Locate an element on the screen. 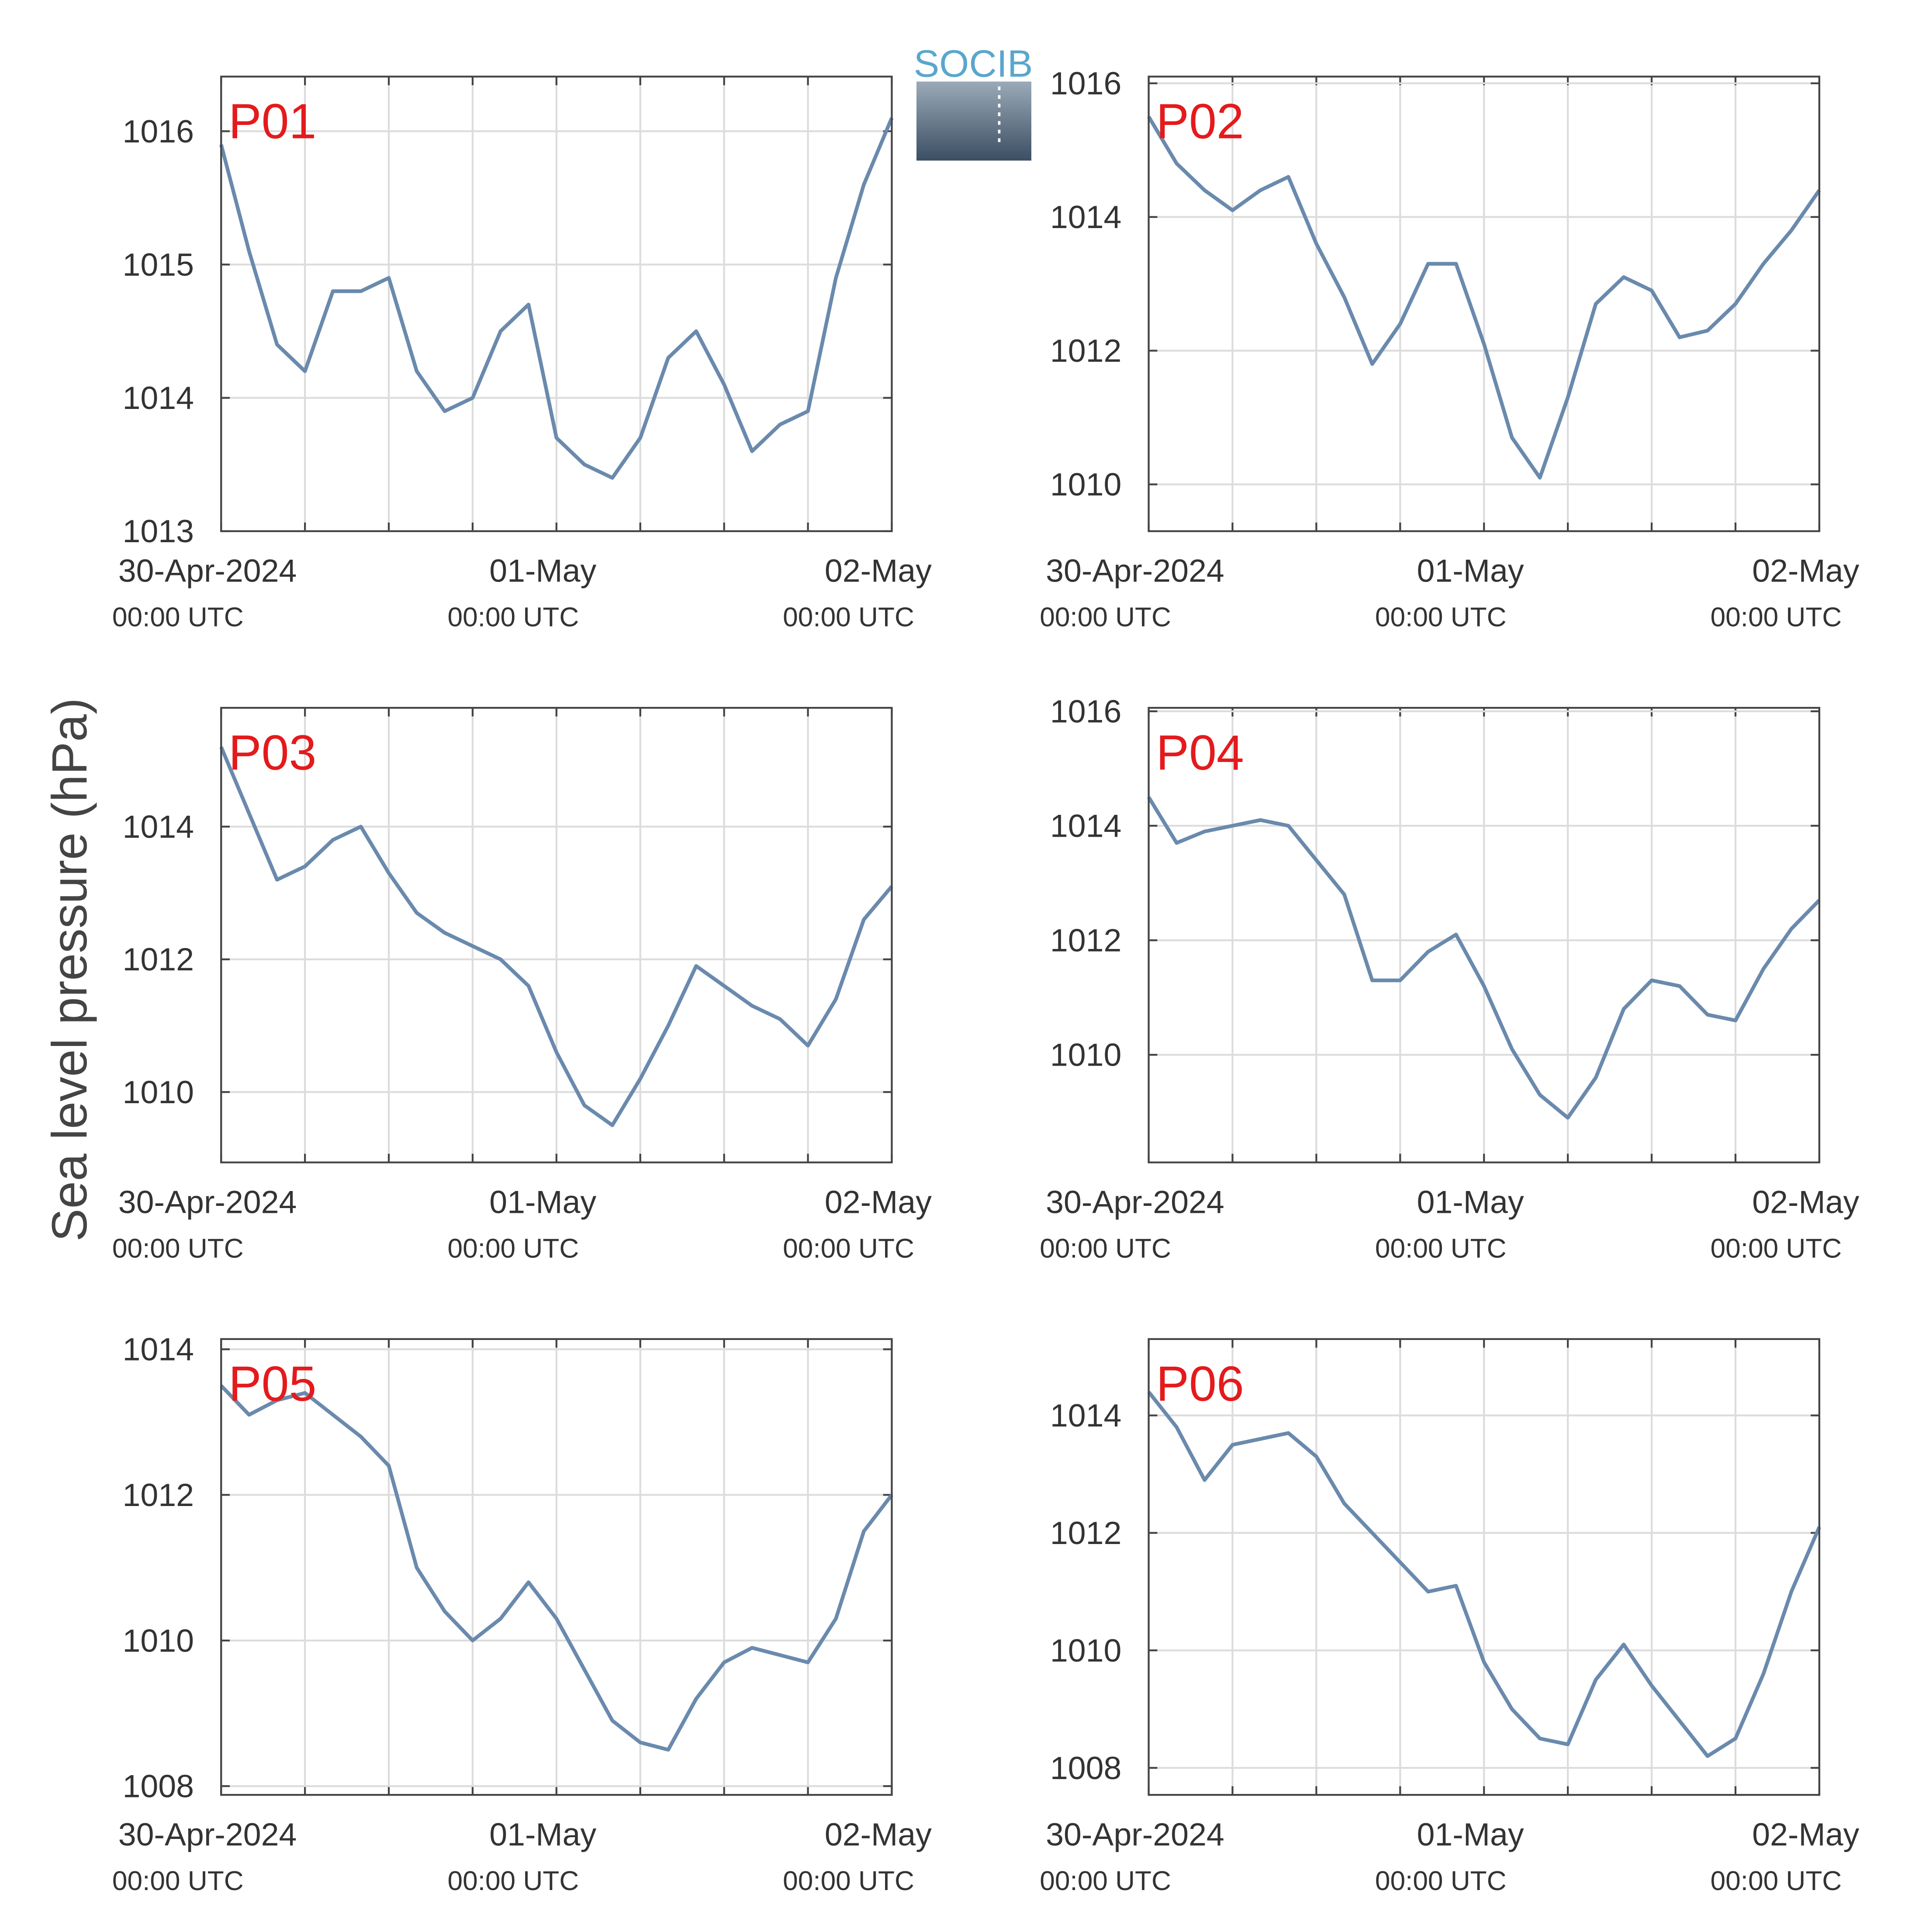 Image resolution: width=1912 pixels, height=1932 pixels. panel-title: P03 is located at coordinates (272, 752).